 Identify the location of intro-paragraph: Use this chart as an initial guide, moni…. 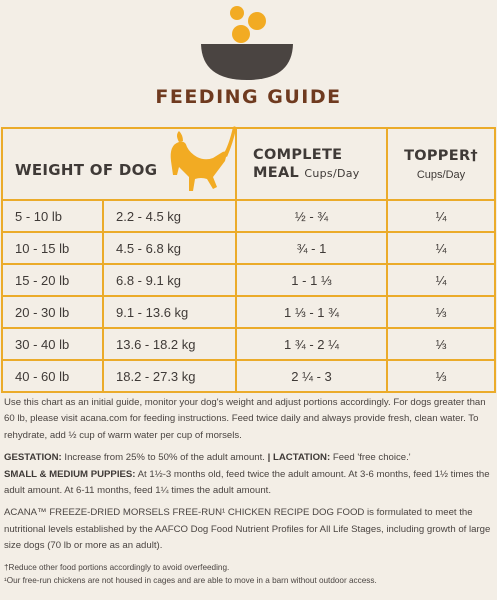
(245, 419).